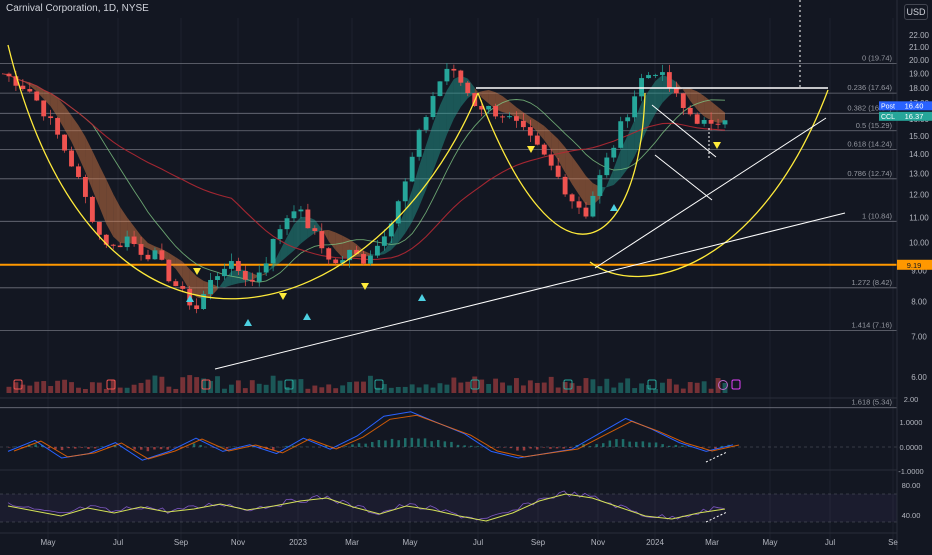  What do you see at coordinates (538, 542) in the screenshot?
I see `time-axis-label: Sep` at bounding box center [538, 542].